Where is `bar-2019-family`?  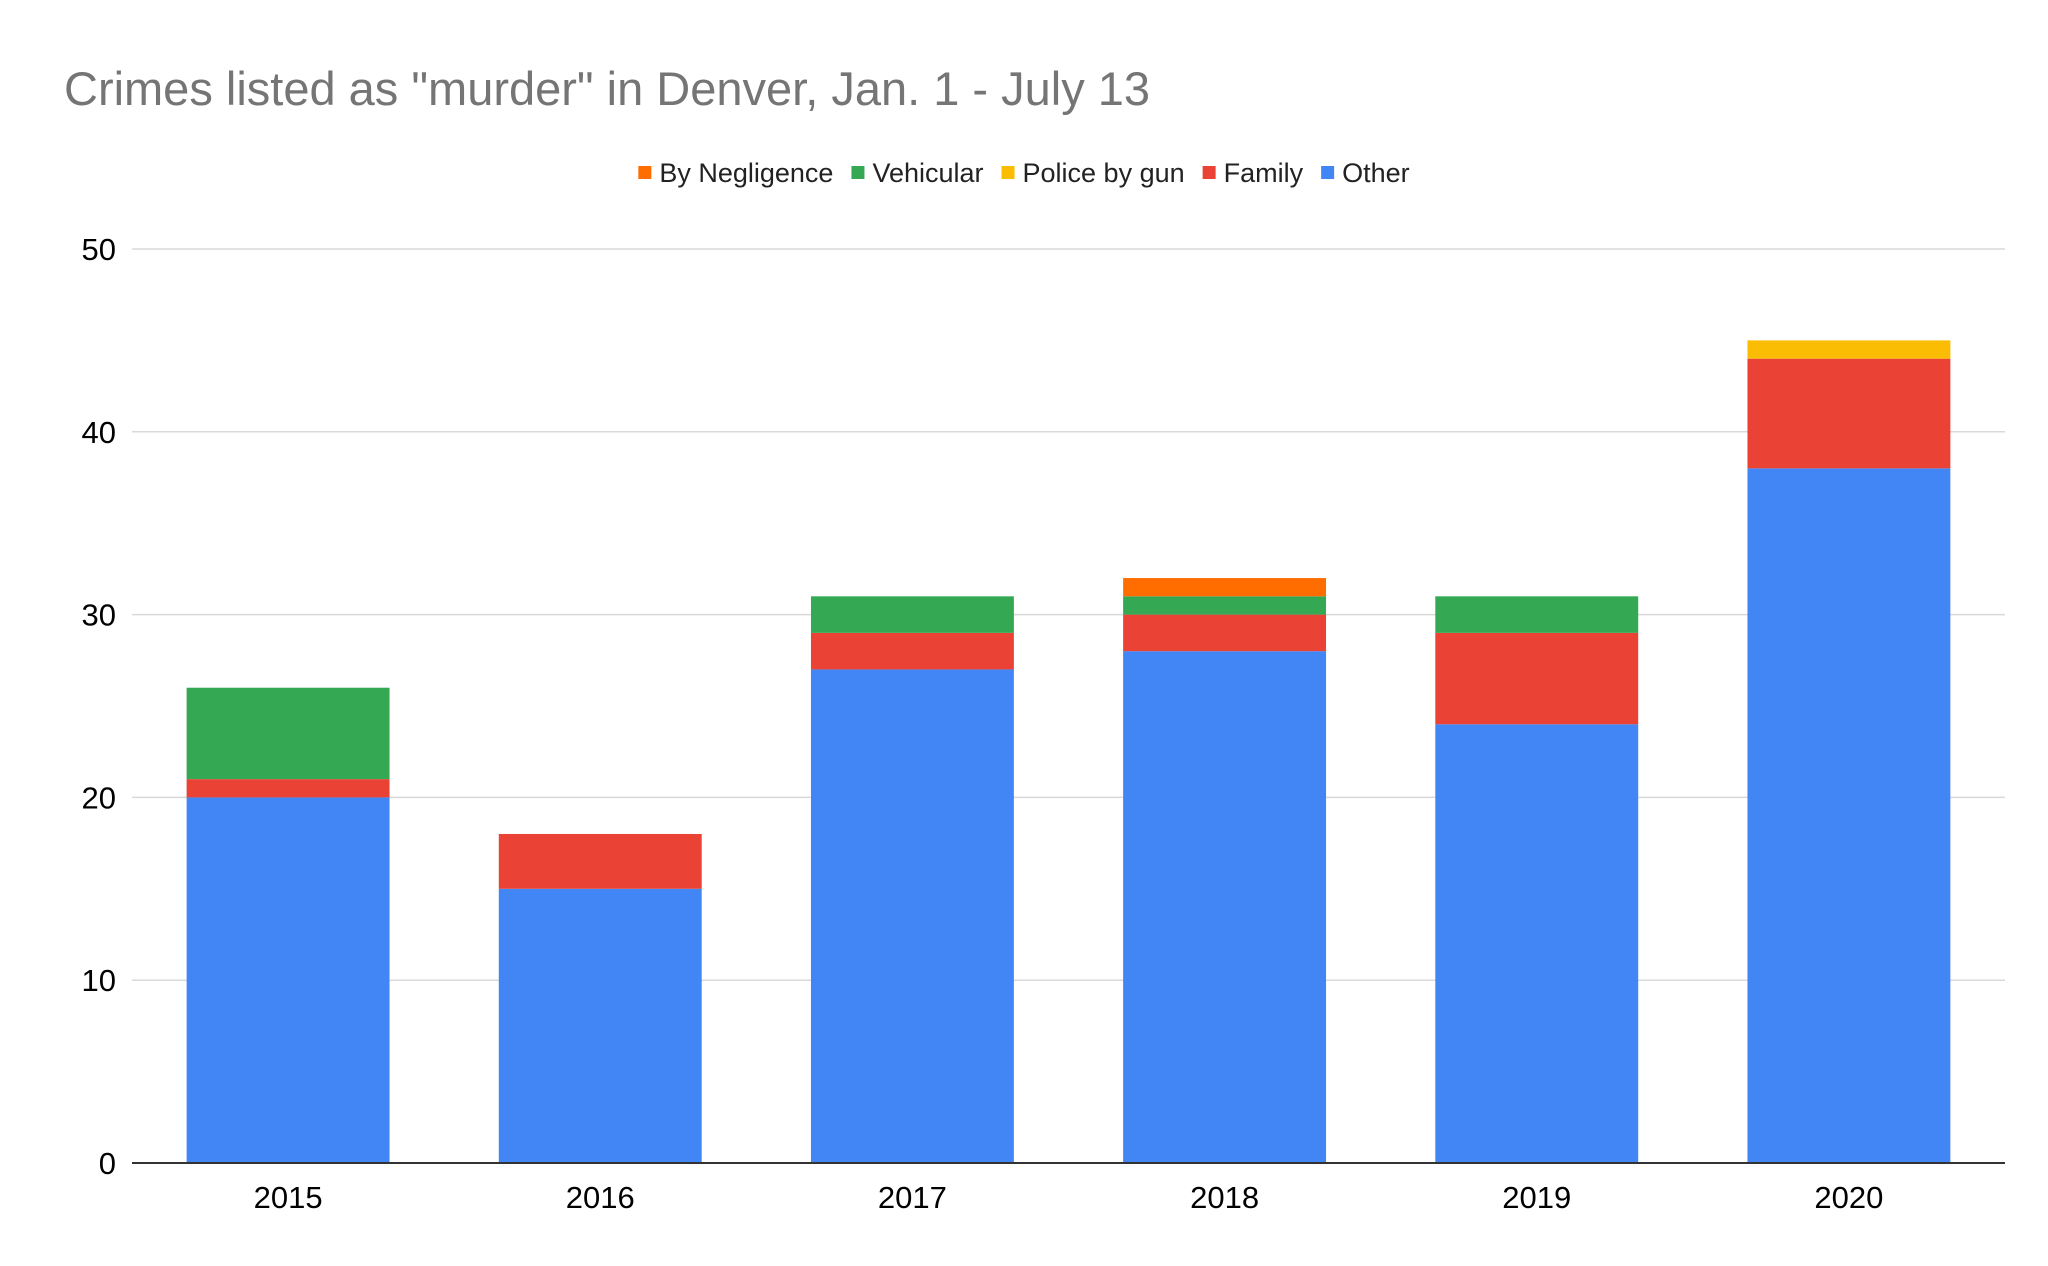
bar-2019-family is located at coordinates (1537, 678).